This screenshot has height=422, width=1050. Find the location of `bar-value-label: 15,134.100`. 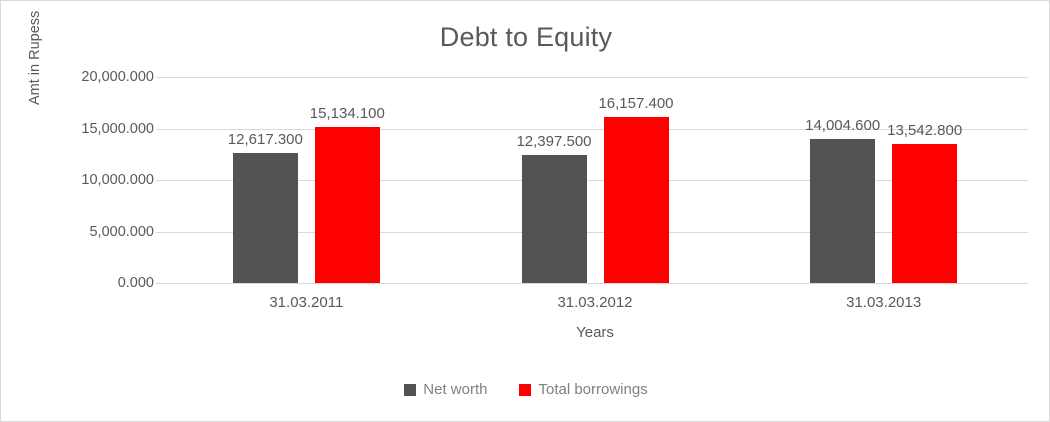

bar-value-label: 15,134.100 is located at coordinates (347, 114).